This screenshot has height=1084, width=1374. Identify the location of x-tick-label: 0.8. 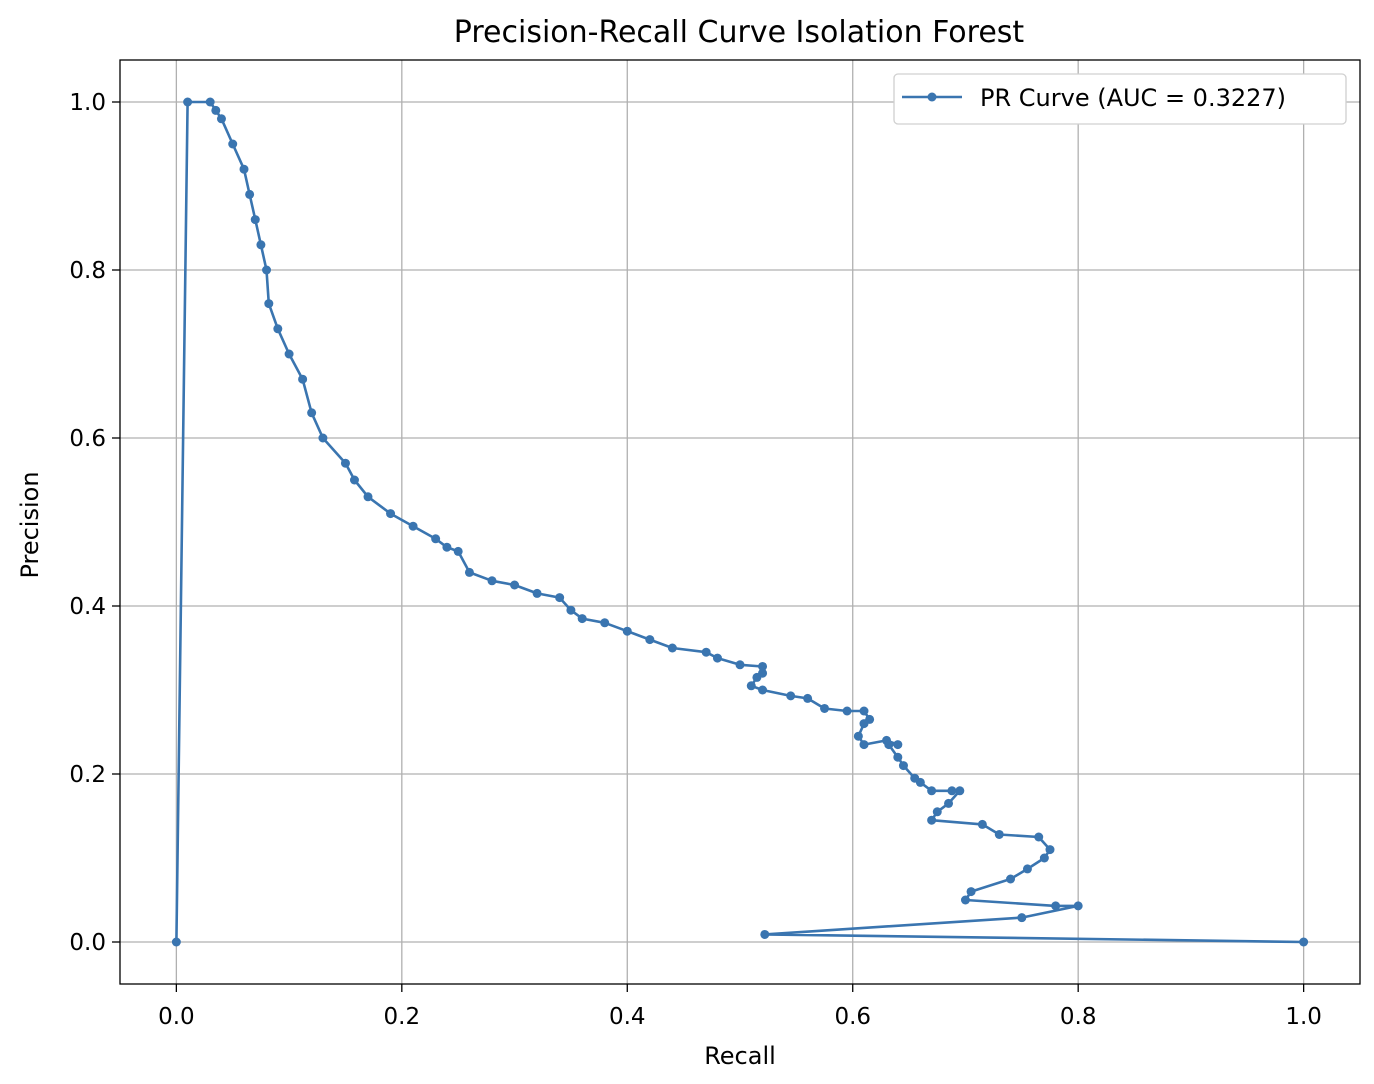
(1078, 1017).